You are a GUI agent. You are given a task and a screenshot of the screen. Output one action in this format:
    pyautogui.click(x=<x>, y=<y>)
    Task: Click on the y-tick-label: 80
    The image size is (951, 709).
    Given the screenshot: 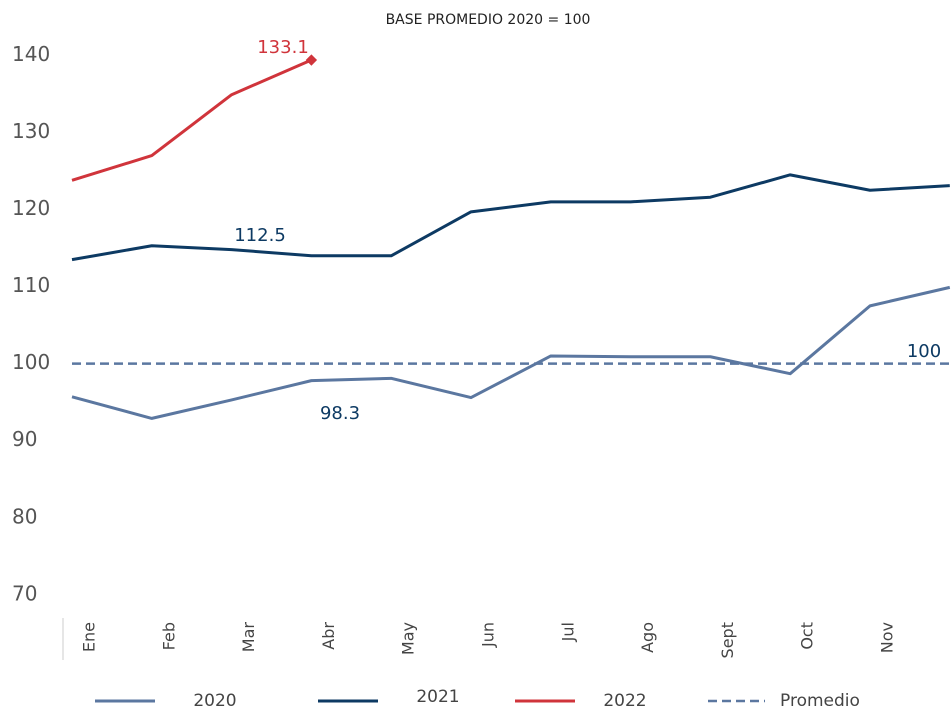 What is the action you would take?
    pyautogui.click(x=24, y=516)
    